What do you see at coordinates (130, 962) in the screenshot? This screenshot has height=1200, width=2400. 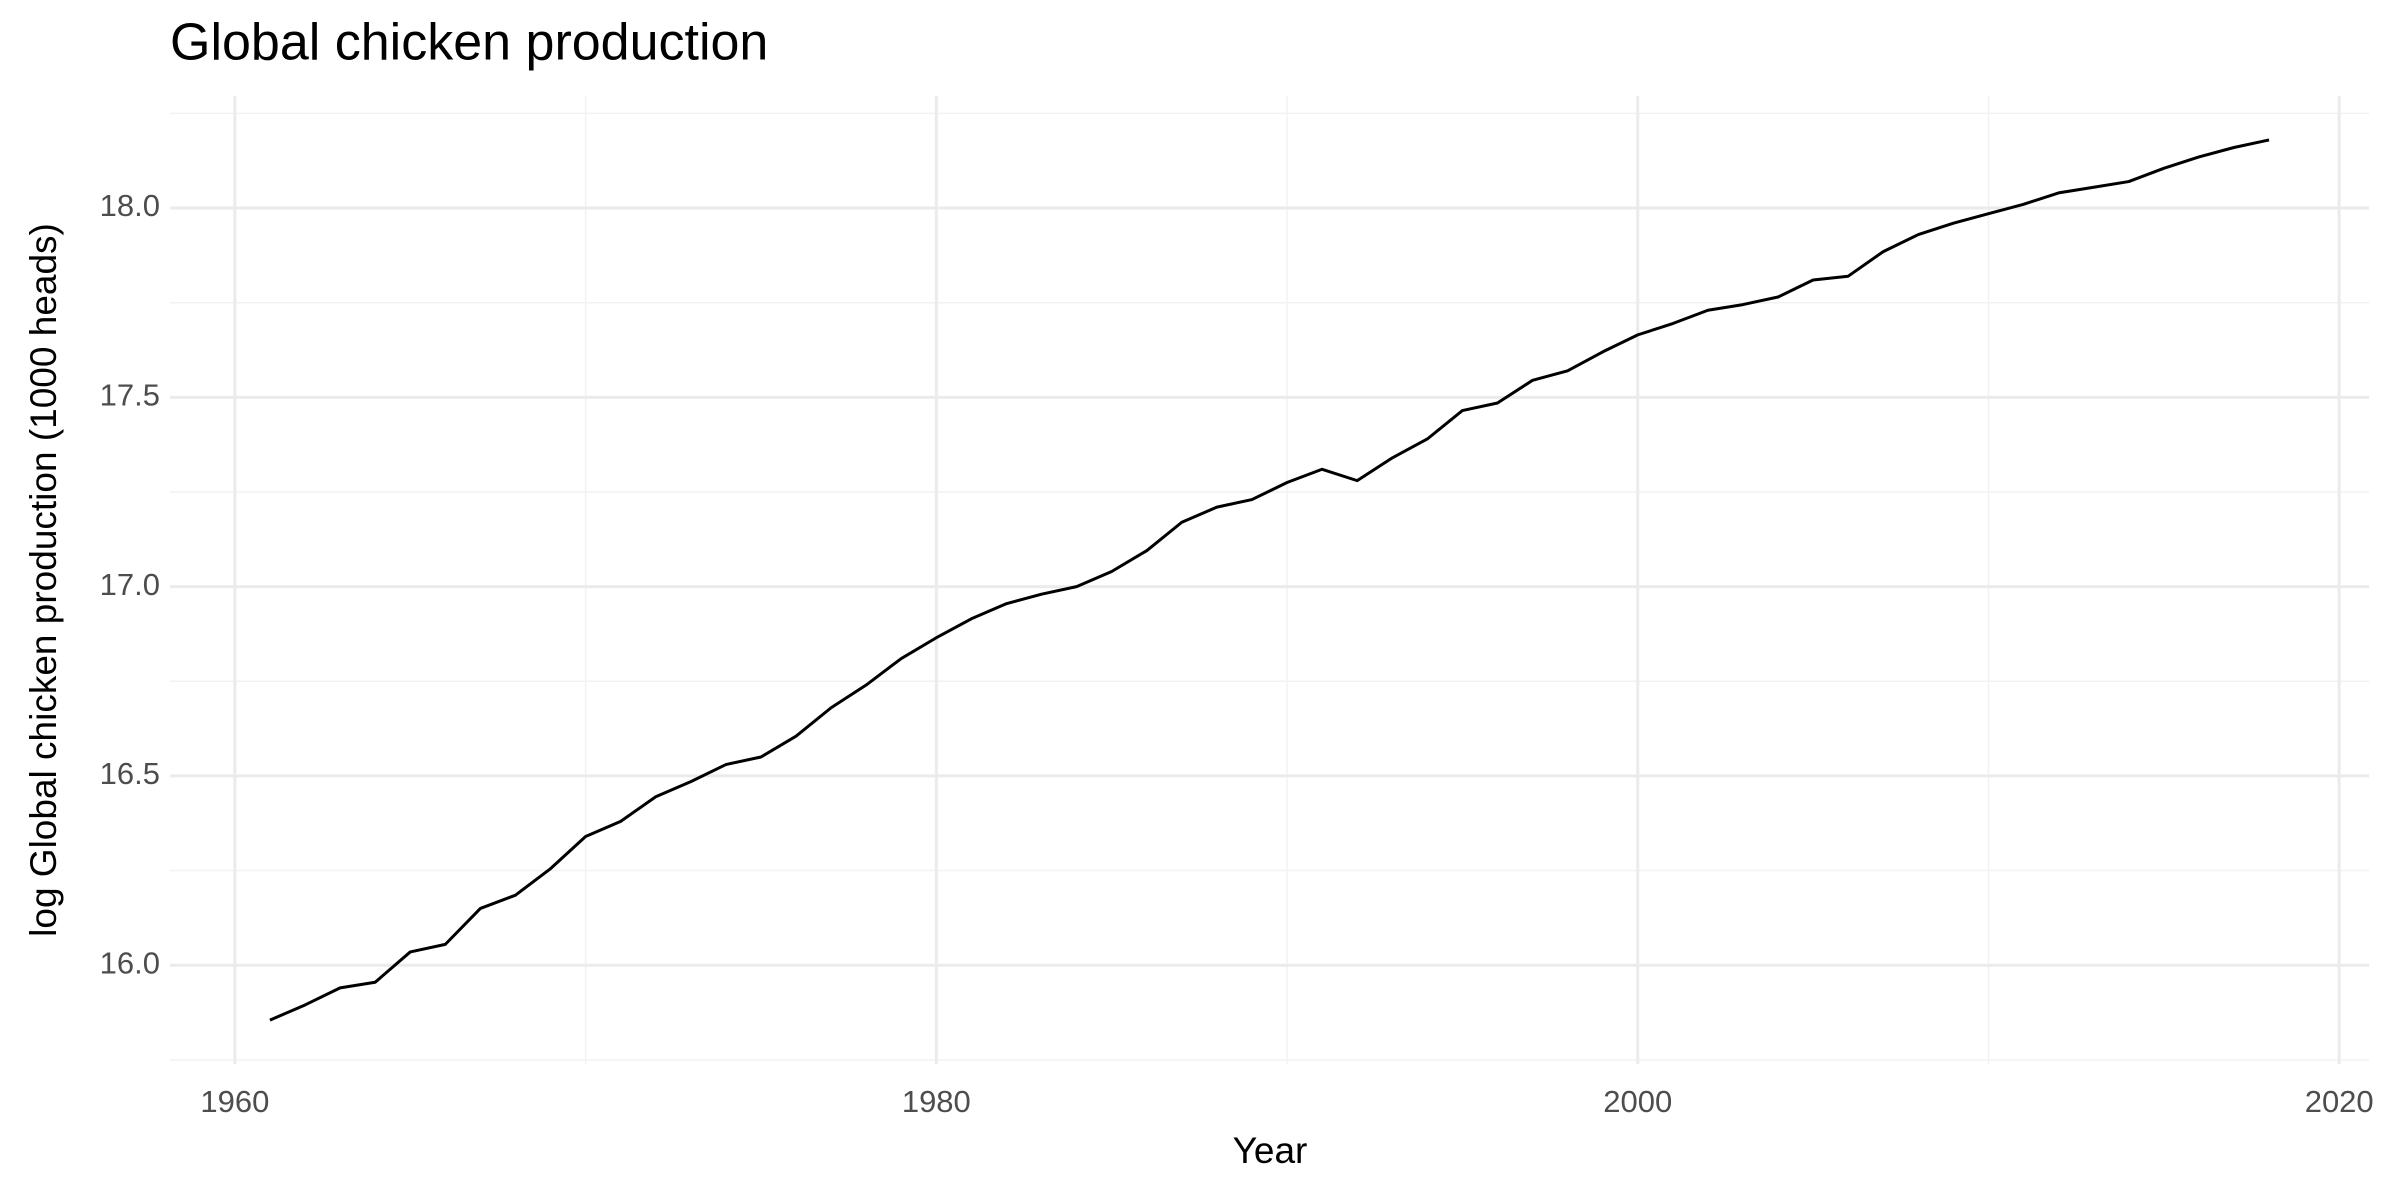 I see `y-tick-label: 16.0` at bounding box center [130, 962].